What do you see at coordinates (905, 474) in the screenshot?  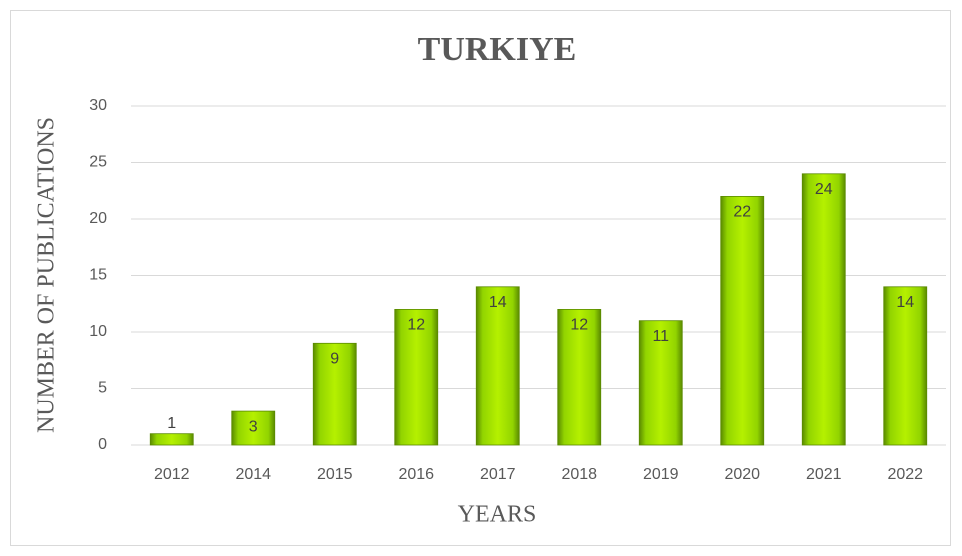 I see `x-tick-label: 2022` at bounding box center [905, 474].